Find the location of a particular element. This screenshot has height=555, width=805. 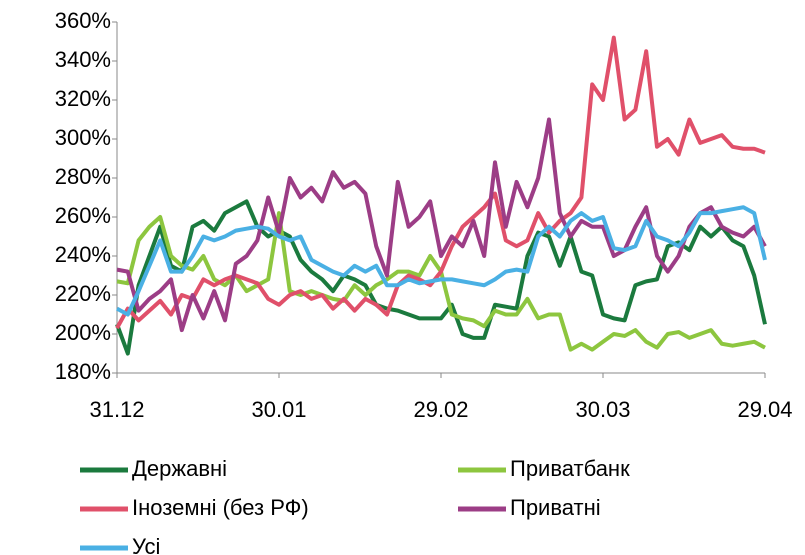

y-tick-label: 340% is located at coordinates (83, 59).